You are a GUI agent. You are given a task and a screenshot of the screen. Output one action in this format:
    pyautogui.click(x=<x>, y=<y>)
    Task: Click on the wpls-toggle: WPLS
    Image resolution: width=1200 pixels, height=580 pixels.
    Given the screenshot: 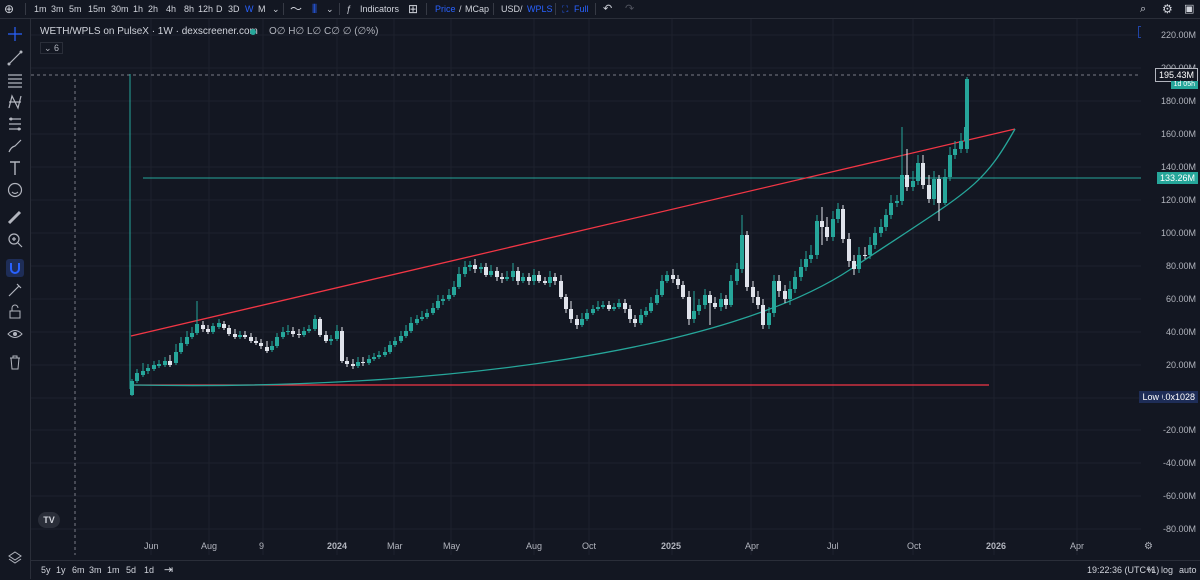 What is the action you would take?
    pyautogui.click(x=540, y=9)
    